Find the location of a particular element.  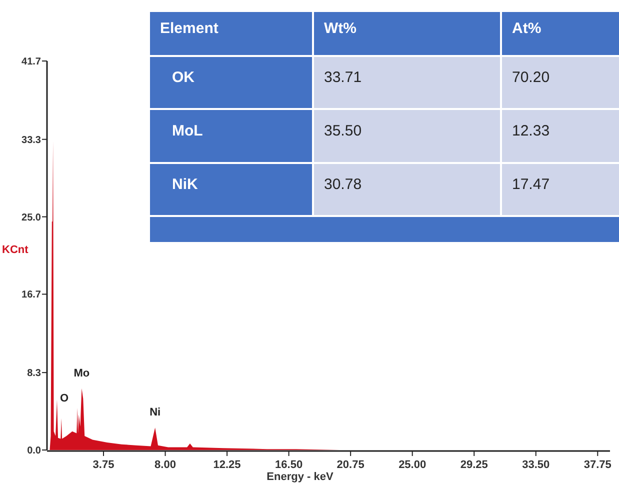

x-tick-label: 20.75 is located at coordinates (350, 465).